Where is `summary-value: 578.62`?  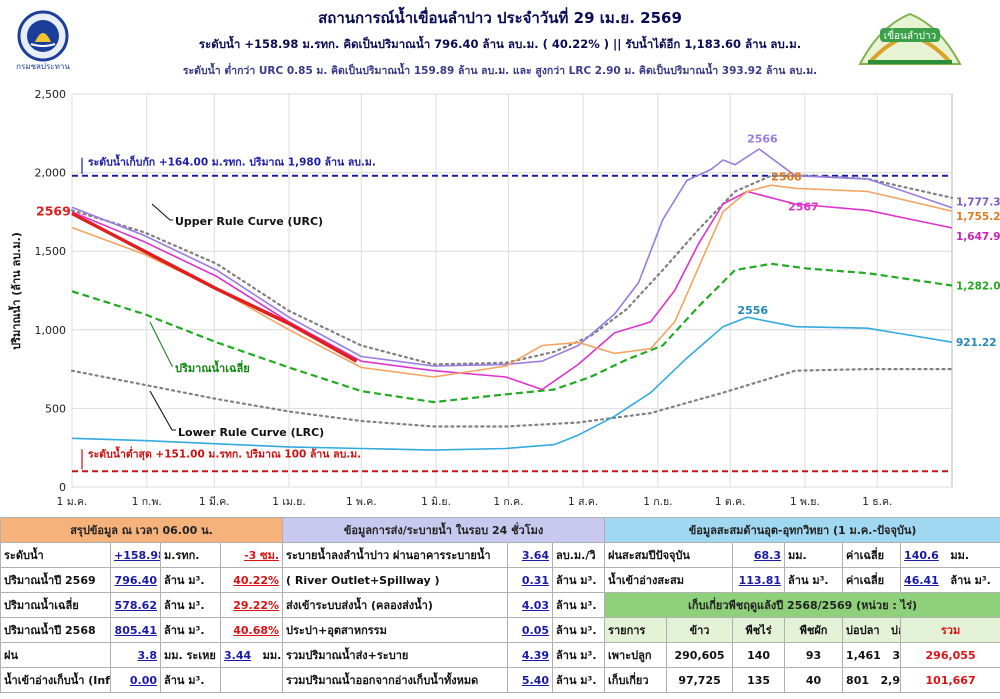 summary-value: 578.62 is located at coordinates (135, 605).